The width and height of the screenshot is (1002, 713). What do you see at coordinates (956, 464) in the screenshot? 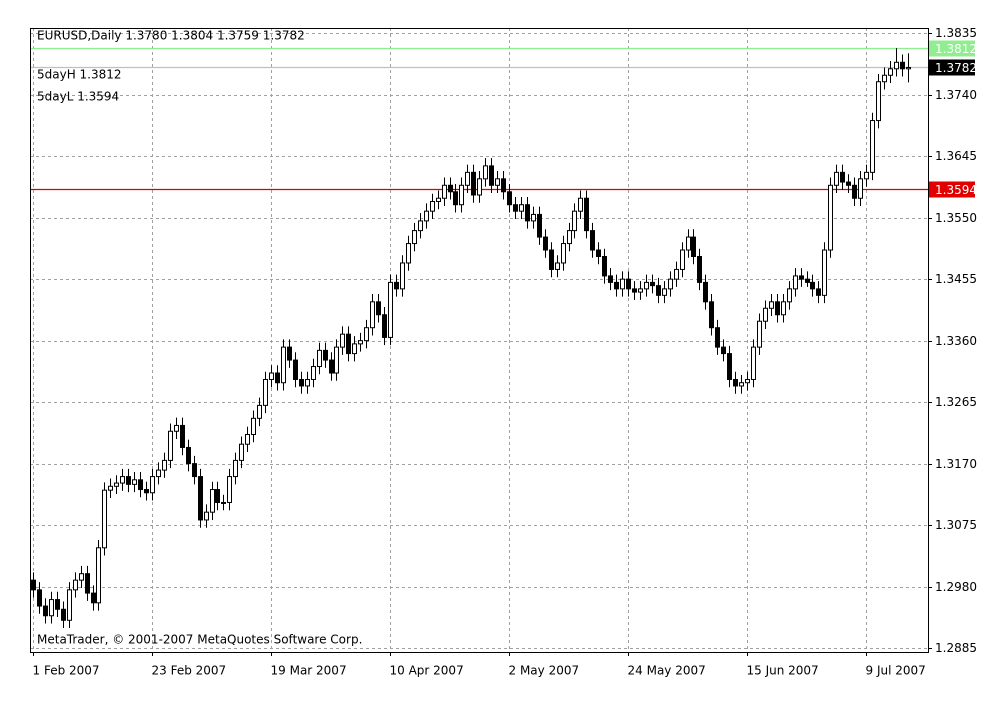
I see `y-tick-label: 1.3170` at bounding box center [956, 464].